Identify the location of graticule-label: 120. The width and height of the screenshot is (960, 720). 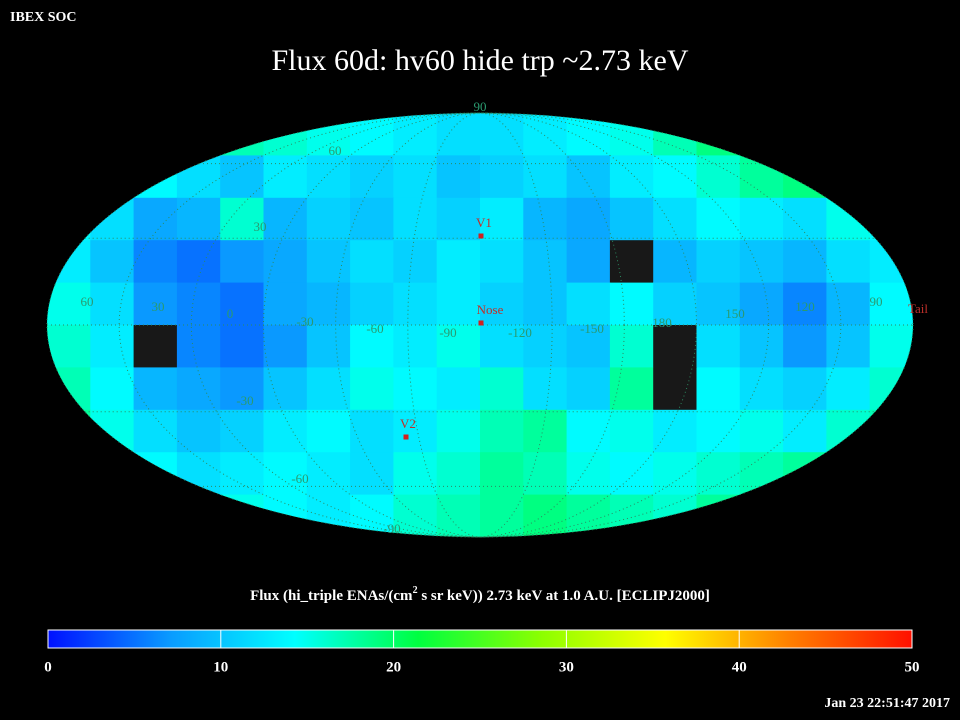
(805, 306).